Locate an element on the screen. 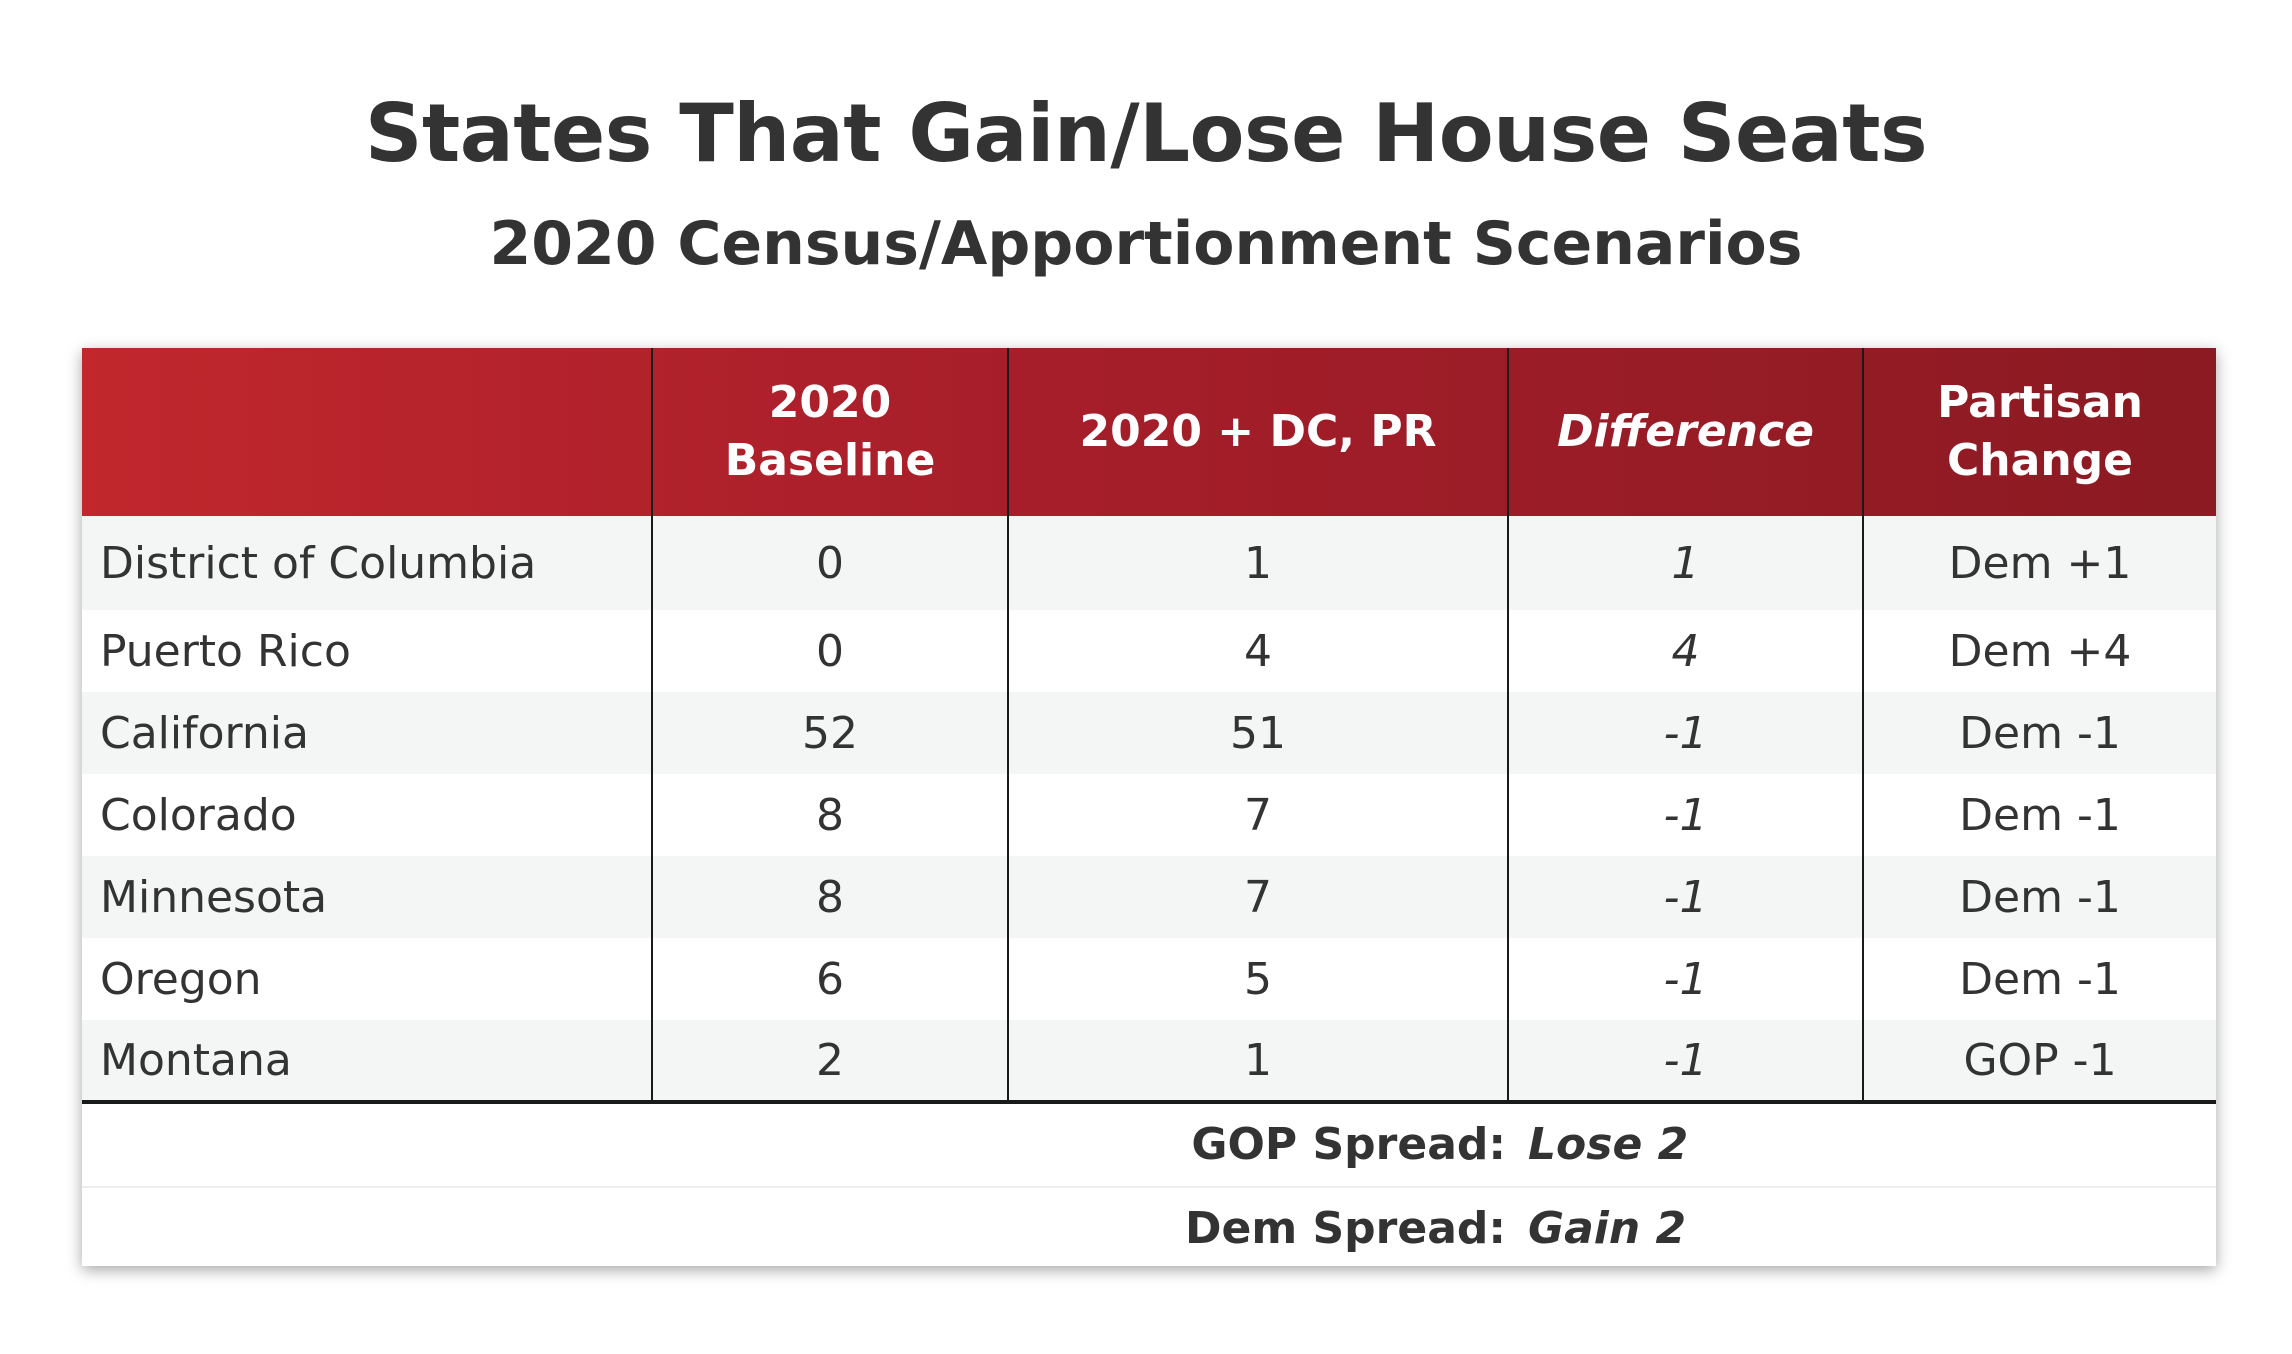  header-baseline-line2: Baseline is located at coordinates (830, 460).